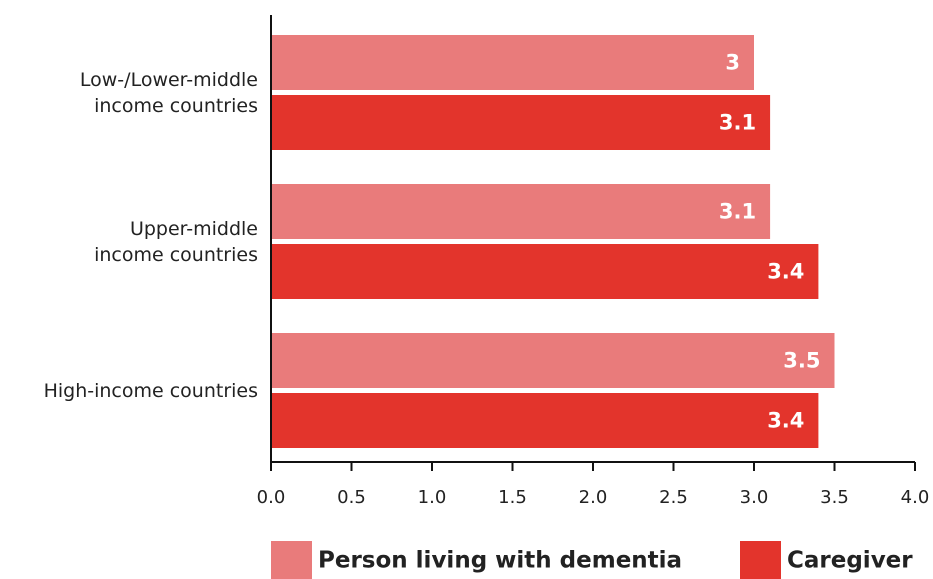 This screenshot has width=933, height=579. I want to click on category-label: Low-/Lower-middle income countries, so click(168, 92).